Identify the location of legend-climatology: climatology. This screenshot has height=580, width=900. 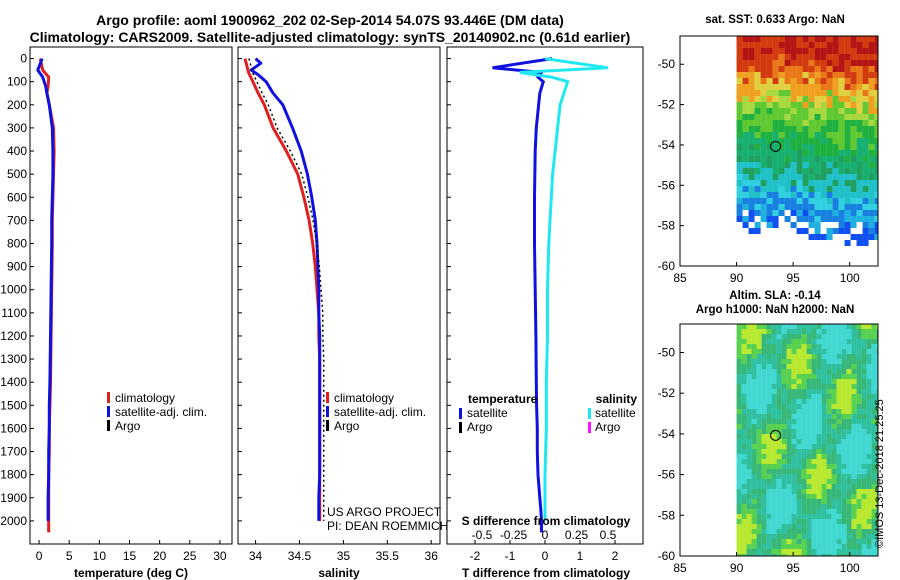
(145, 398).